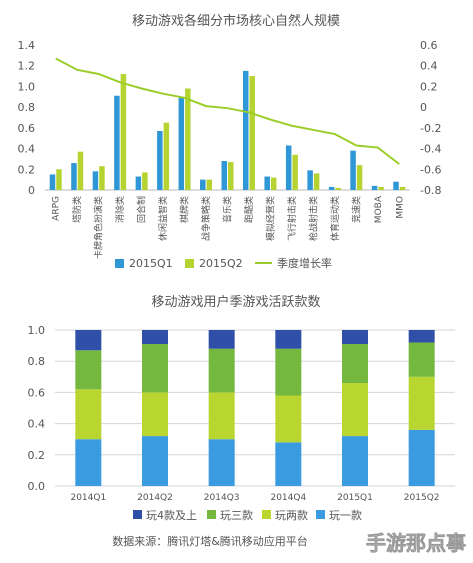 Image resolution: width=473 pixels, height=563 pixels. Describe the element at coordinates (88, 498) in the screenshot. I see `x-tick-label: 2014Q1` at that location.